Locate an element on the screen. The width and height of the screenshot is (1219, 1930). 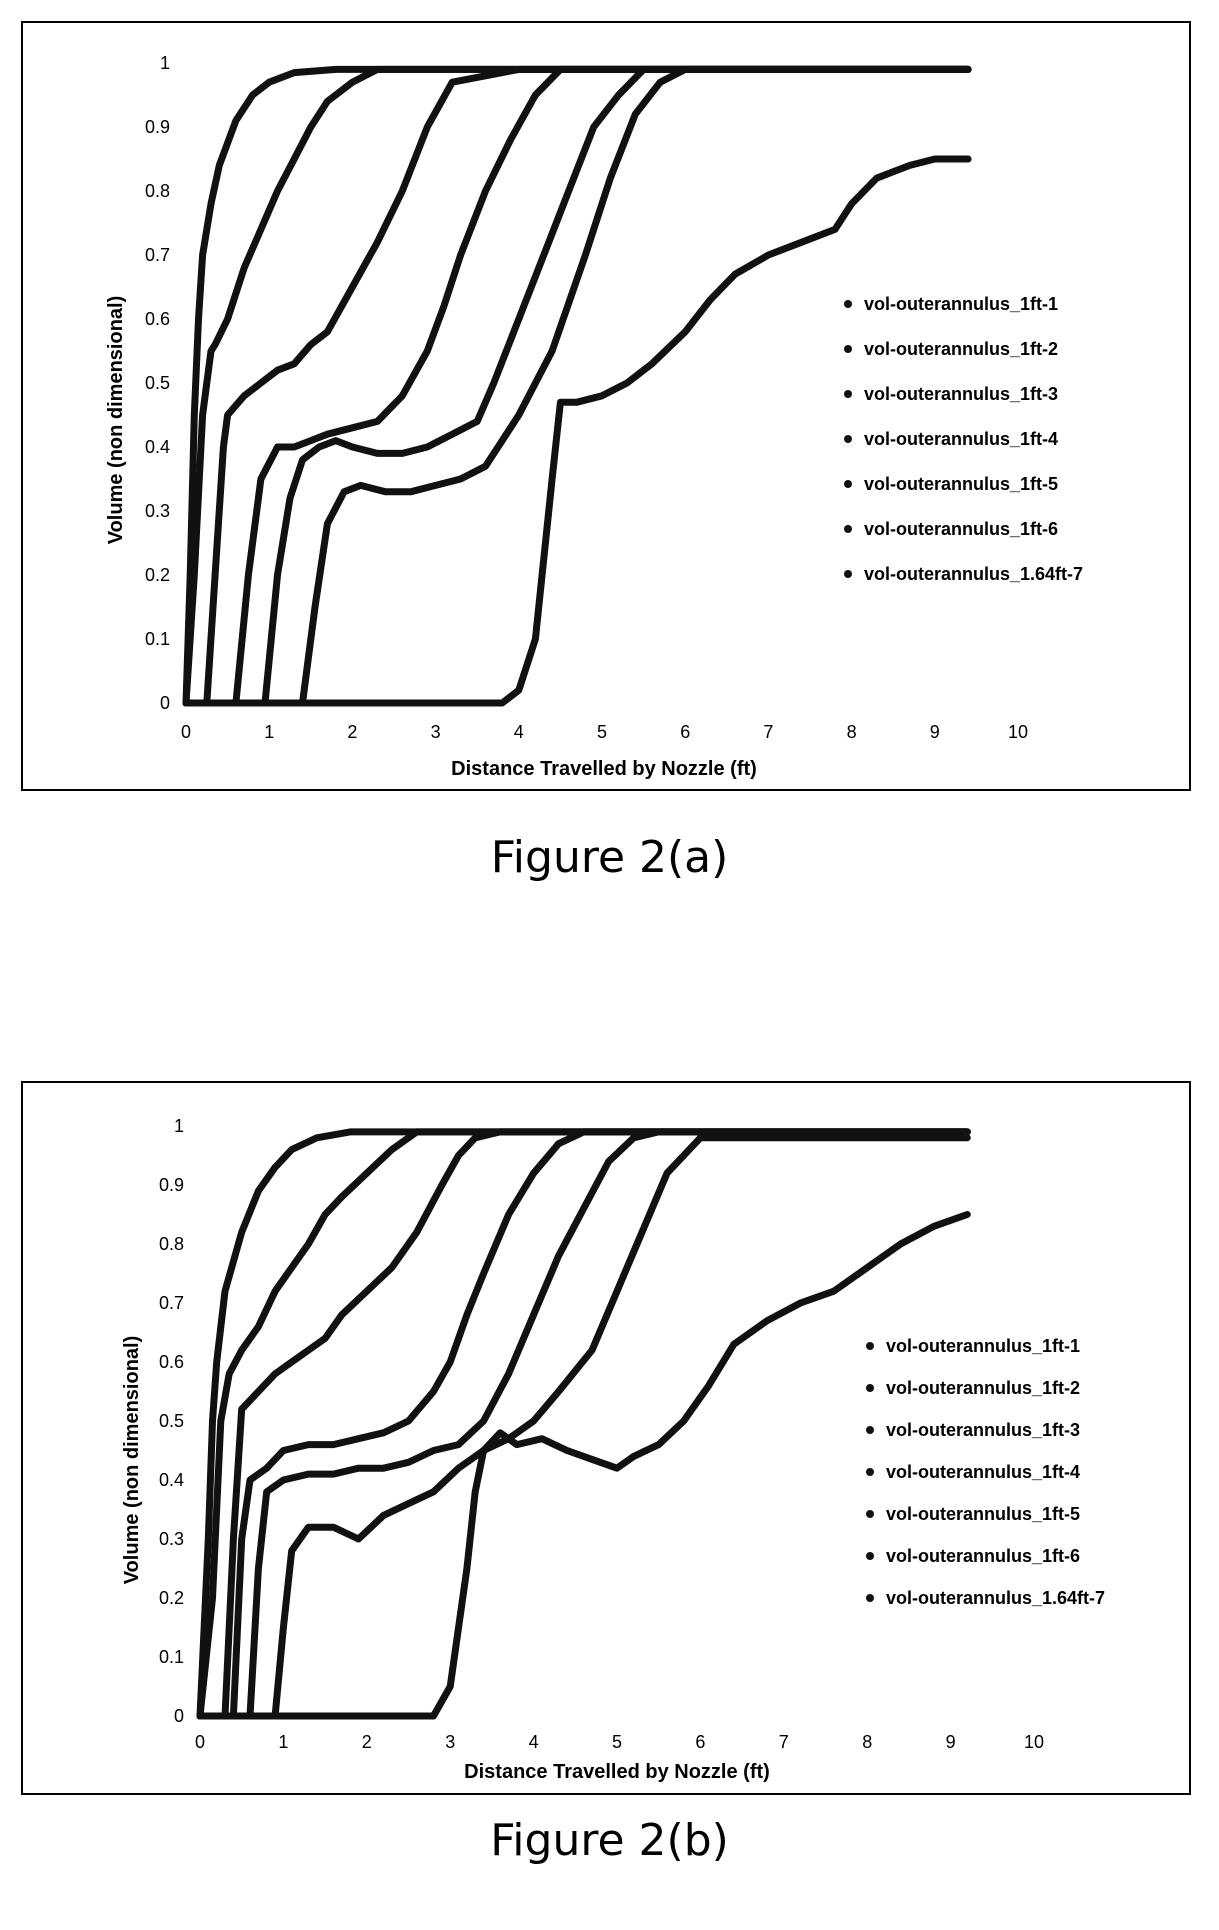
figure-caption: Figure 2(b) is located at coordinates (609, 1840).